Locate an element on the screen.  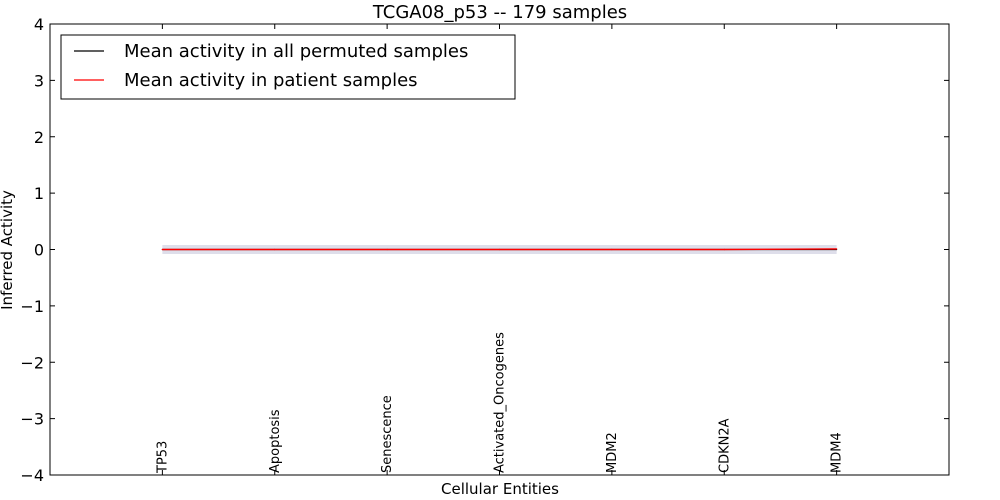
legend-box is located at coordinates (288, 67).